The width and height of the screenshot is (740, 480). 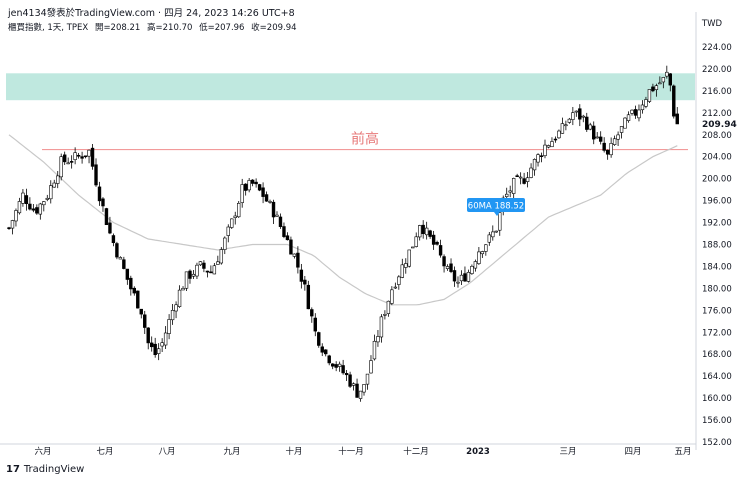 What do you see at coordinates (351, 451) in the screenshot?
I see `x-tick-label: 十一月` at bounding box center [351, 451].